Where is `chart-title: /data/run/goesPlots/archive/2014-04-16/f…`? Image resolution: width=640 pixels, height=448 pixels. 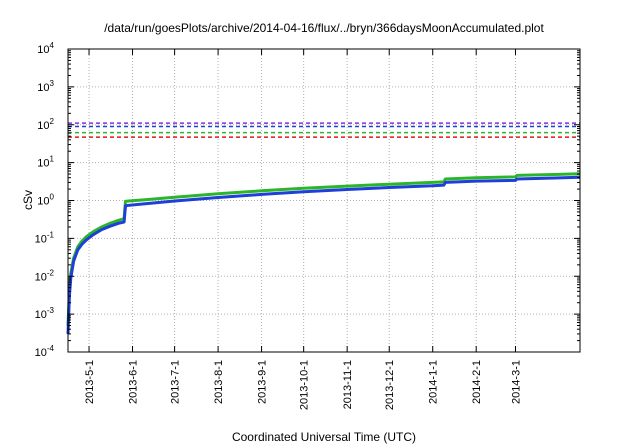 chart-title: /data/run/goesPlots/archive/2014-04-16/f… is located at coordinates (324, 28).